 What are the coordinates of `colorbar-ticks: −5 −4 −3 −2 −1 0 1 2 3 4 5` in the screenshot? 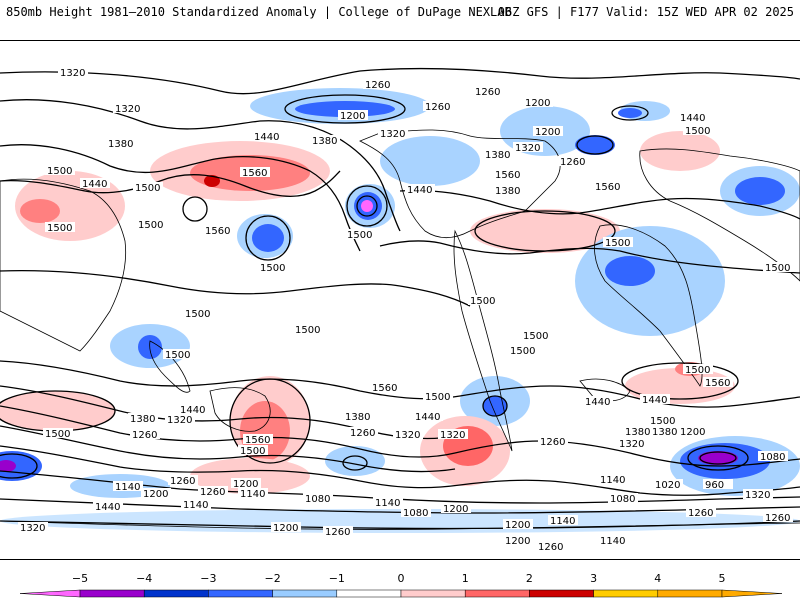 It's located at (399, 578).